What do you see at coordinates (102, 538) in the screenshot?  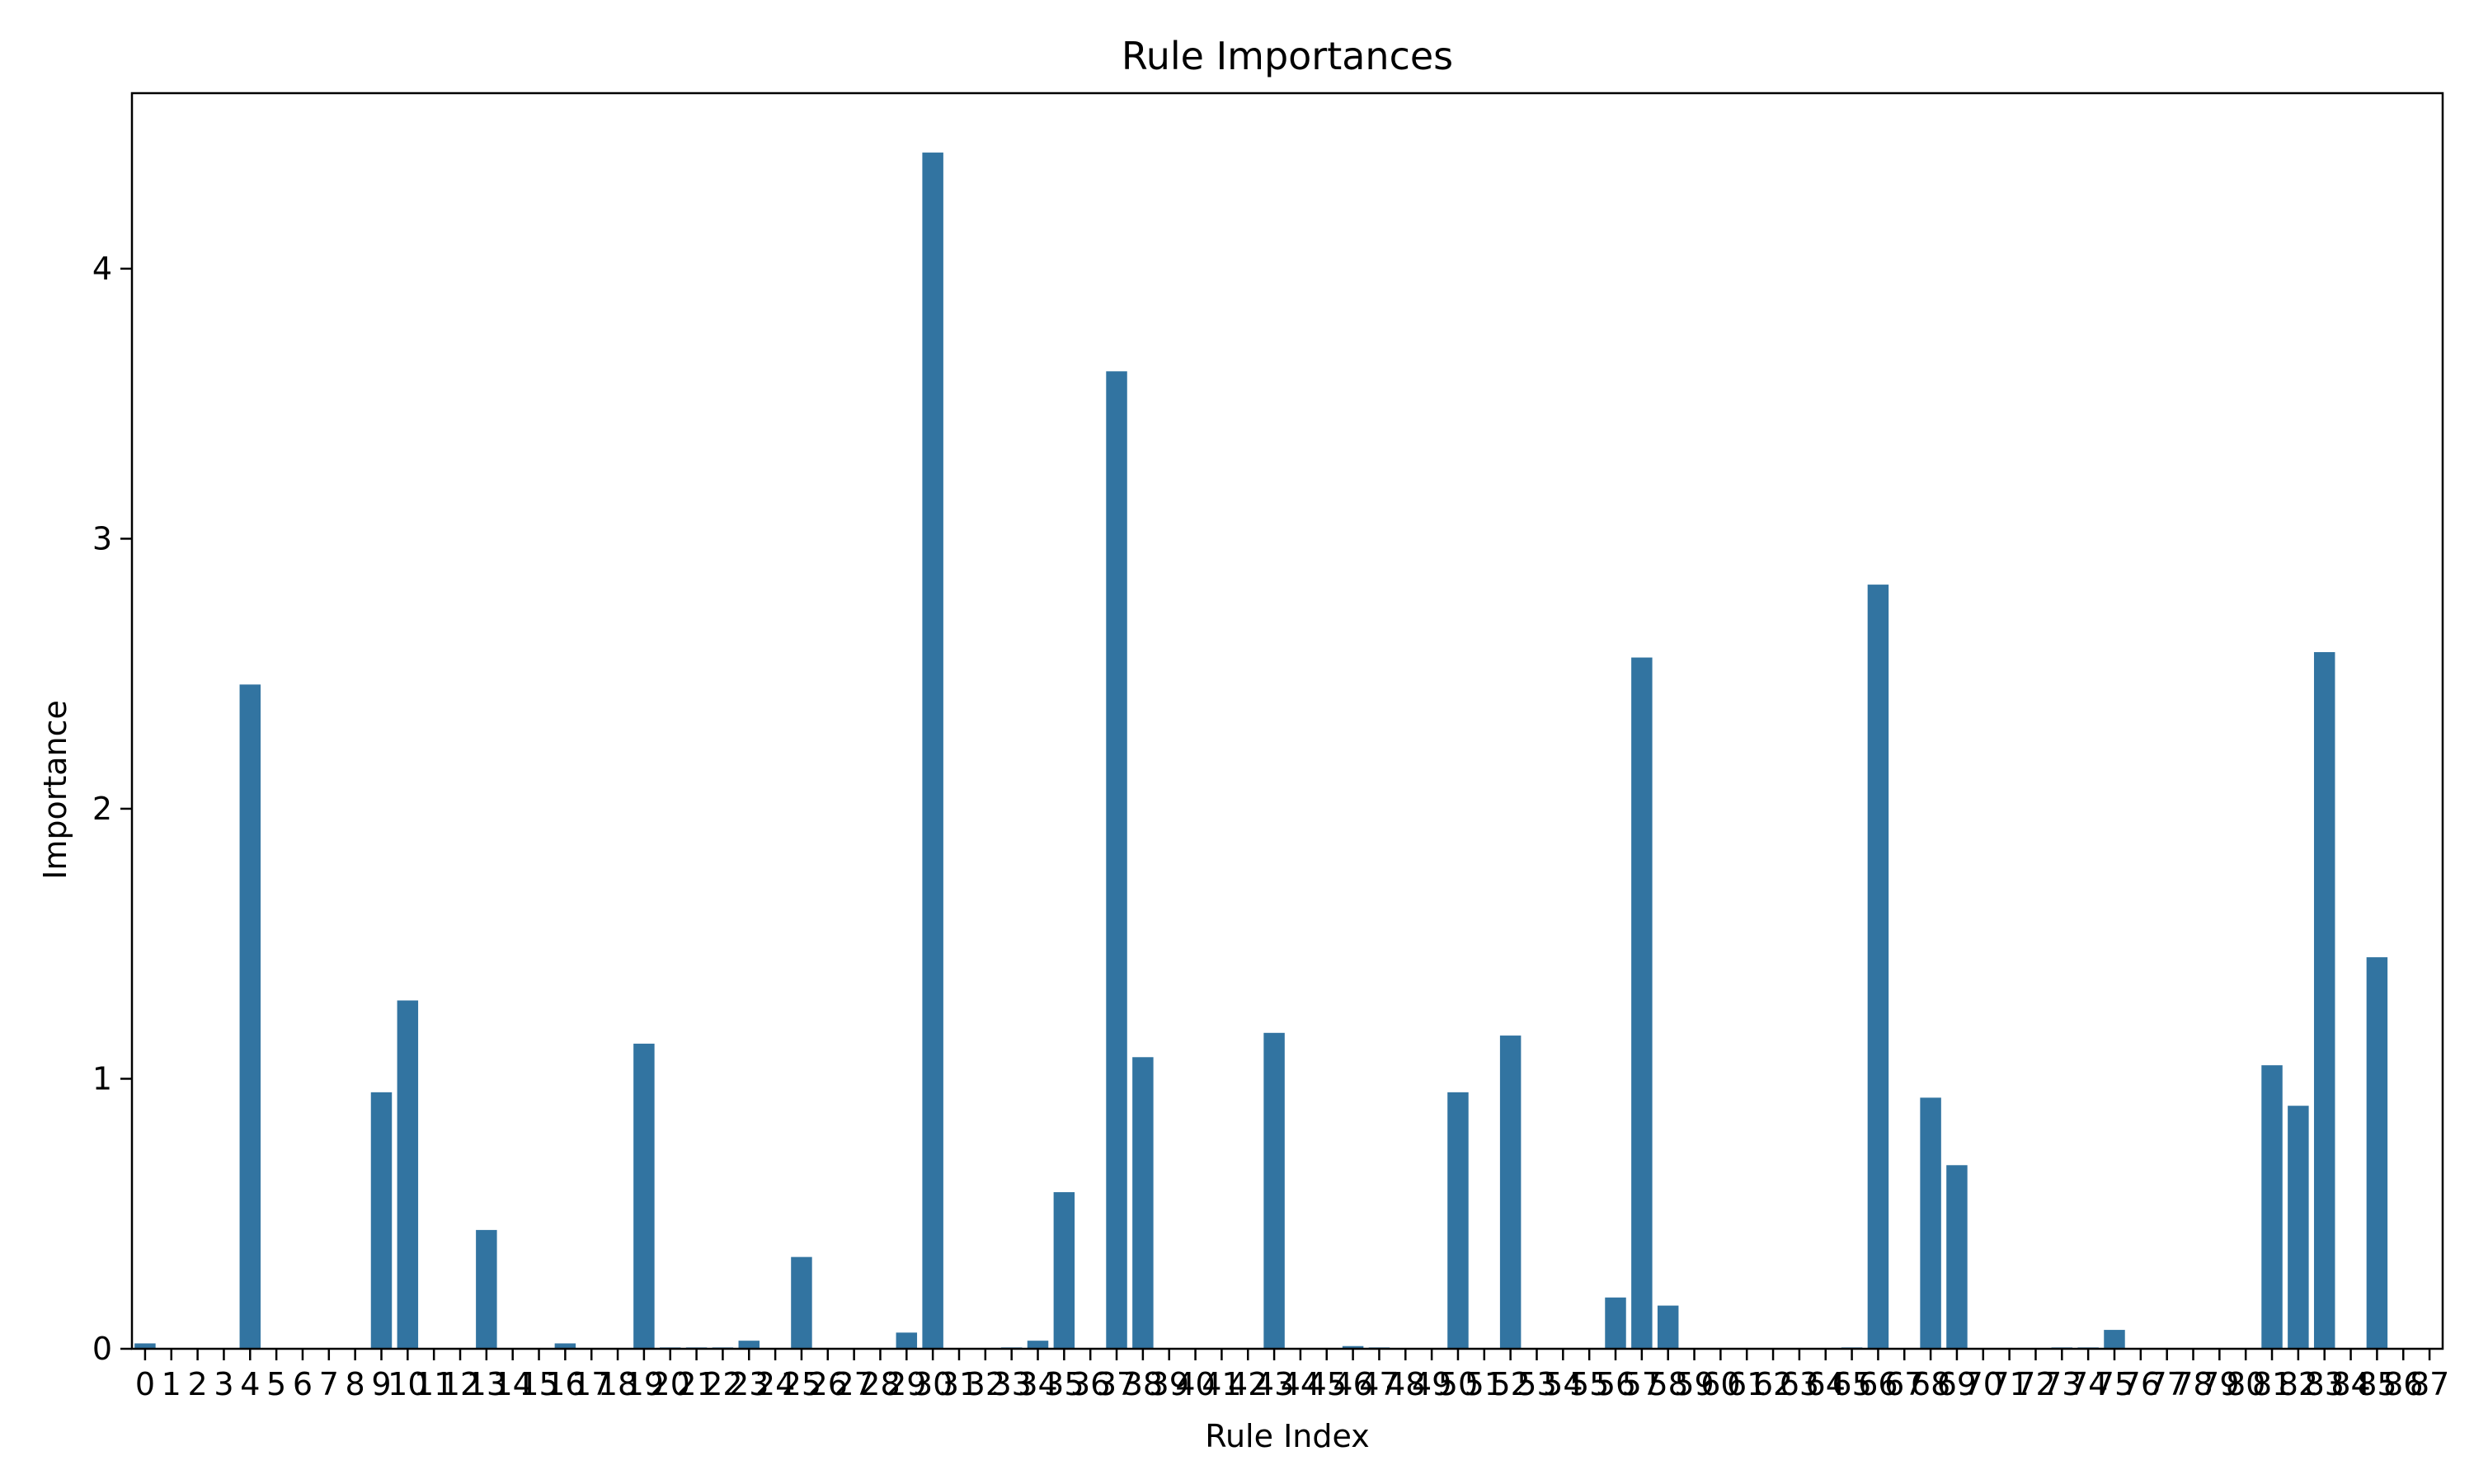 I see `y-tick-label: 3` at bounding box center [102, 538].